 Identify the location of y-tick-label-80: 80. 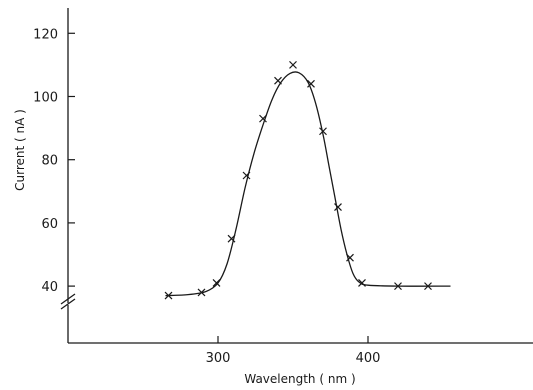
(49, 161).